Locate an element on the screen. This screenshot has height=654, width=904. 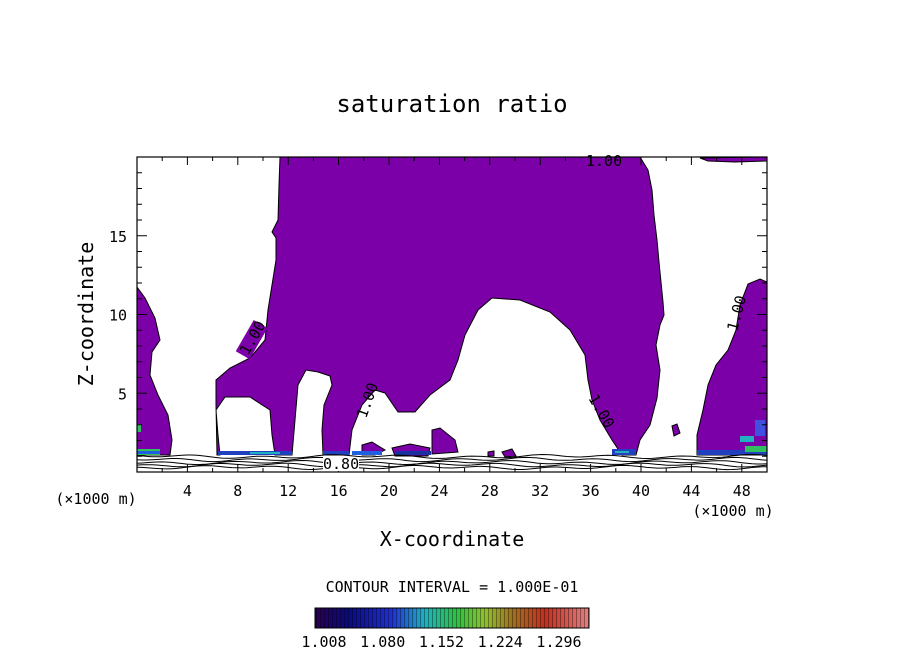
contour-label: 1.00 is located at coordinates (604, 161).